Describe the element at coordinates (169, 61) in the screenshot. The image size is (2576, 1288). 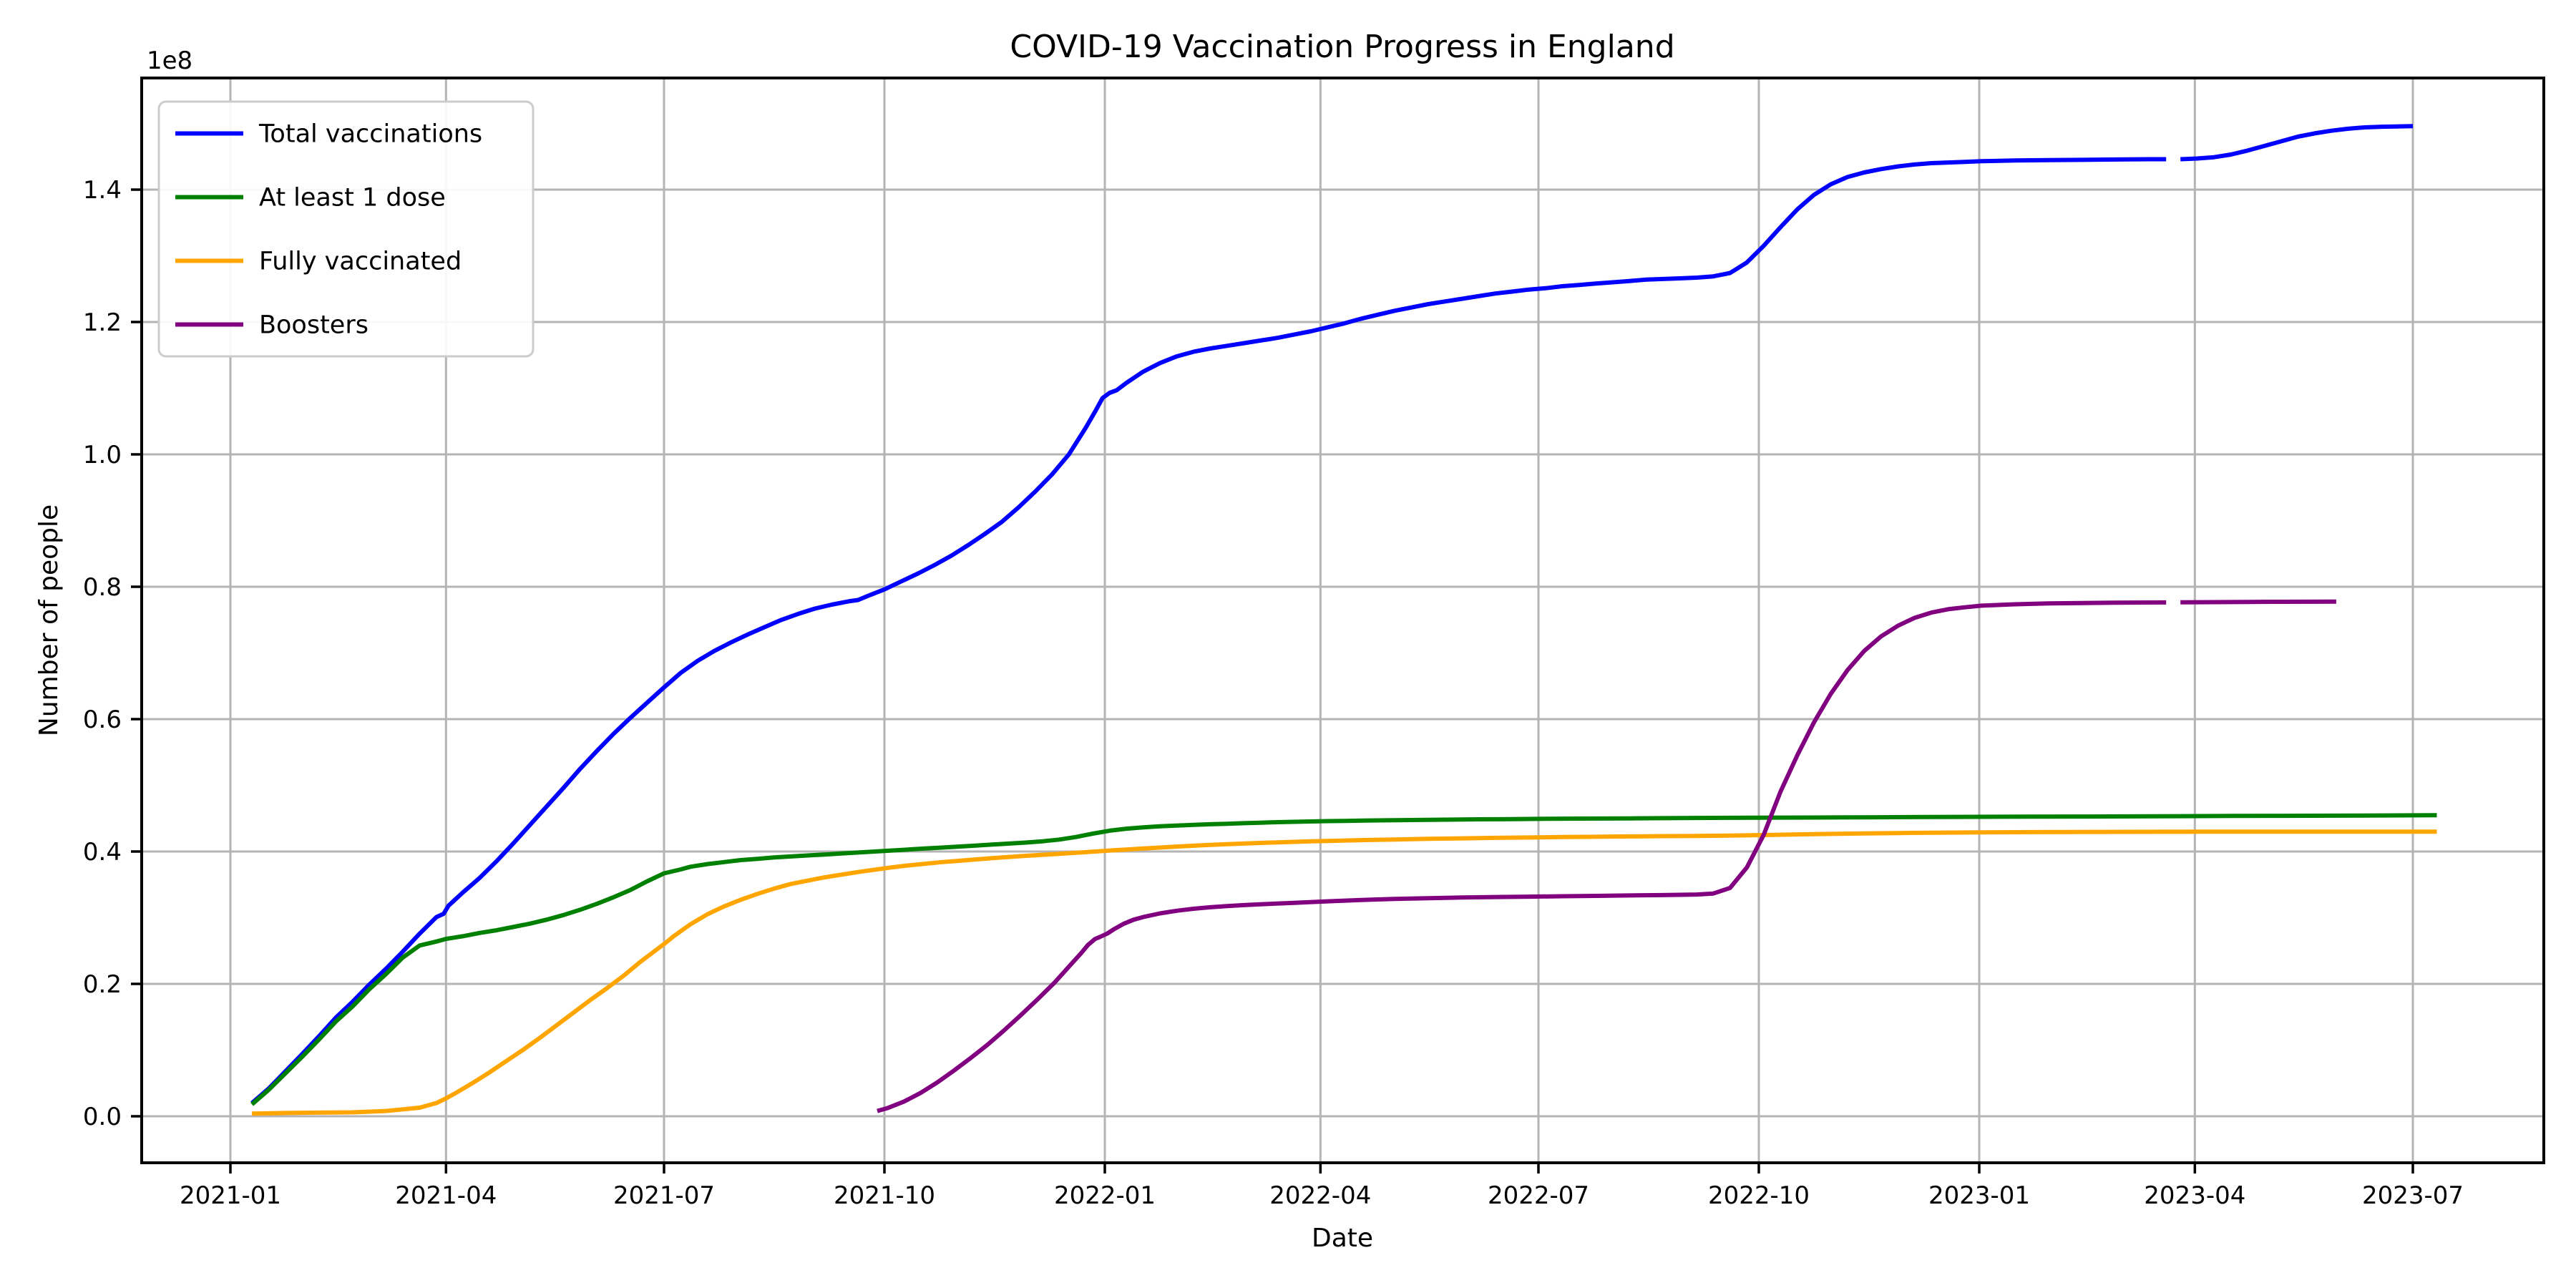
I see `y-axis-offset-label: 1e8` at that location.